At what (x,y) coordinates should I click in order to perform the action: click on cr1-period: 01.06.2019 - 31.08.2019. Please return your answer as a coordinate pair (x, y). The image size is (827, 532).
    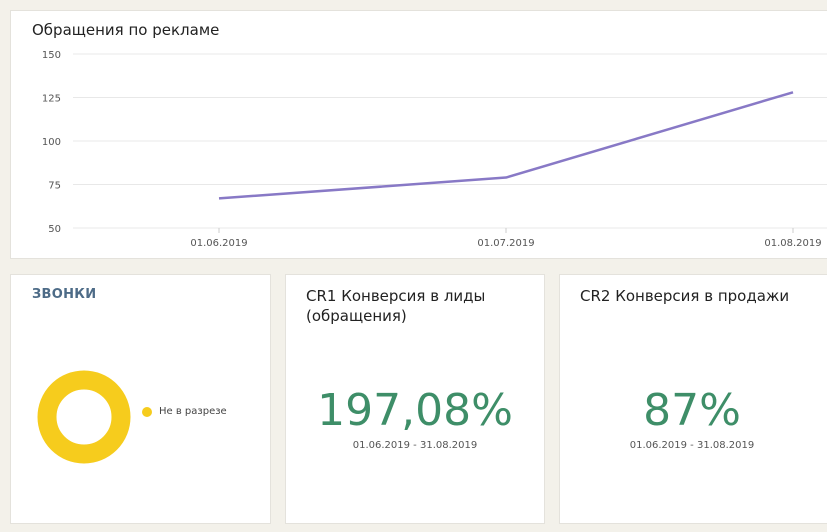
    Looking at the image, I should click on (415, 445).